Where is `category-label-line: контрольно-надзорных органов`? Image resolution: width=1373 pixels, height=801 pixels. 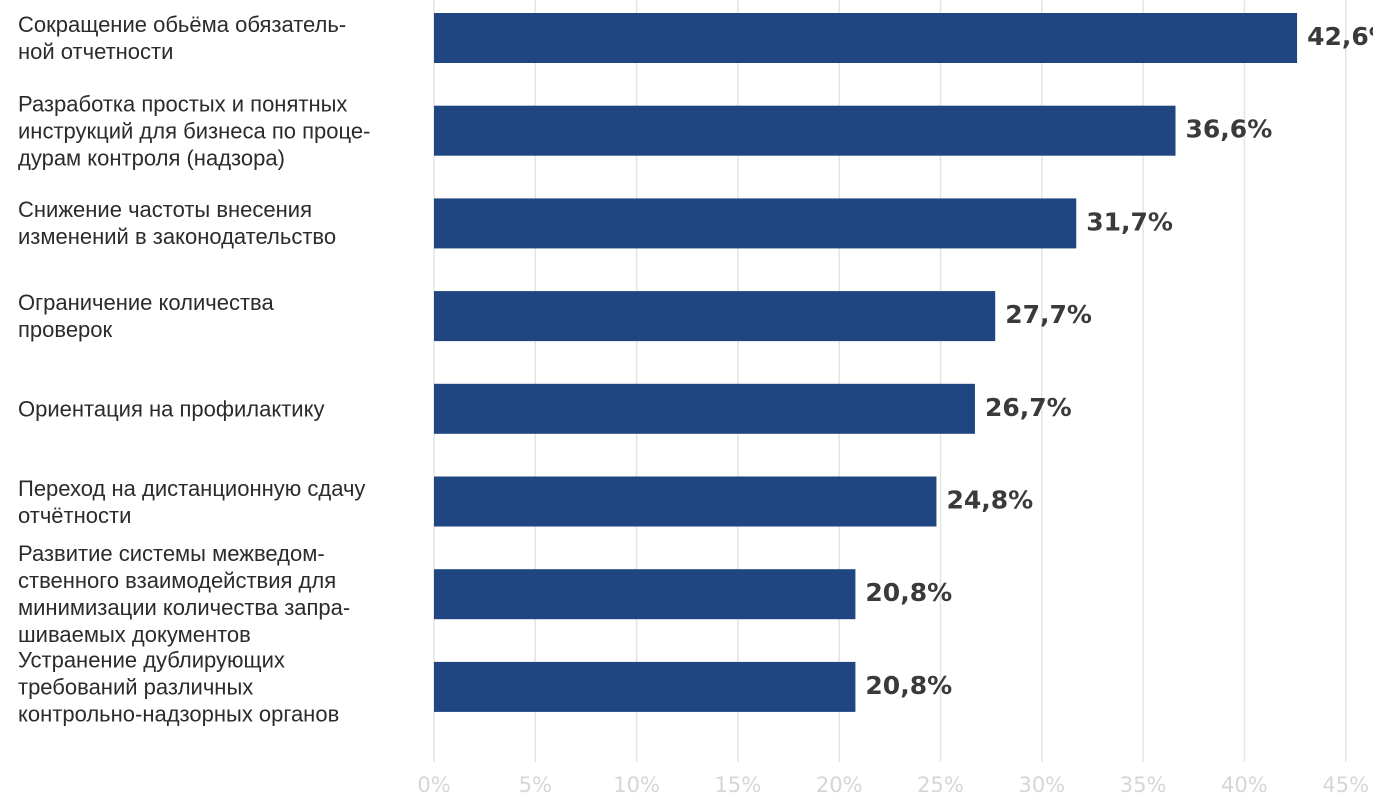 category-label-line: контрольно-надзорных органов is located at coordinates (179, 714).